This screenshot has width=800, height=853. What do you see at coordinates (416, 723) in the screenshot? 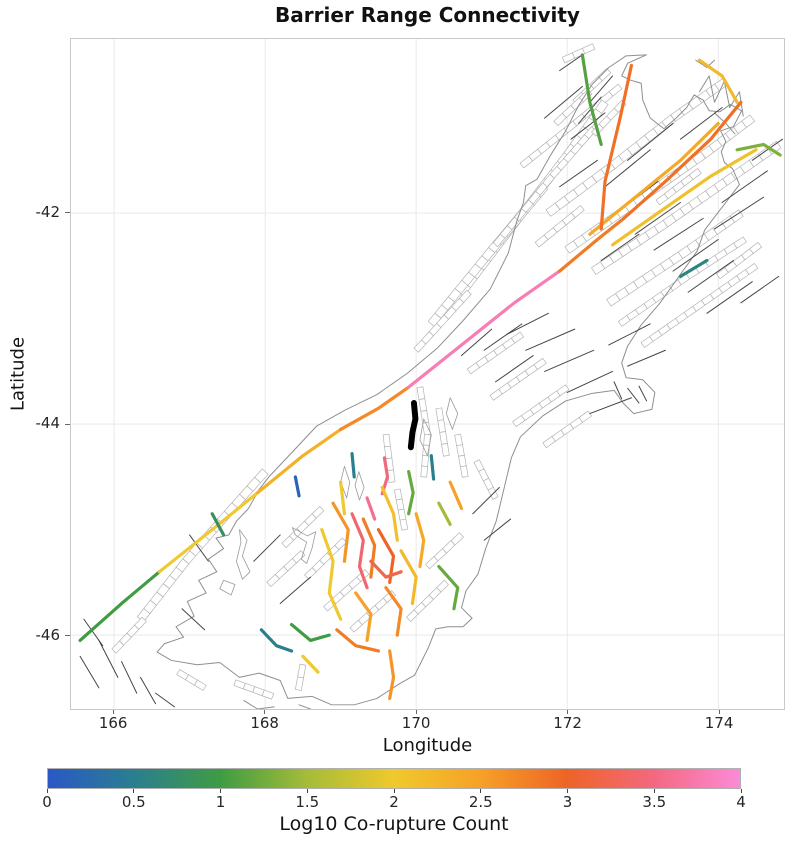
I see `x-tick-label: 170` at bounding box center [416, 723].